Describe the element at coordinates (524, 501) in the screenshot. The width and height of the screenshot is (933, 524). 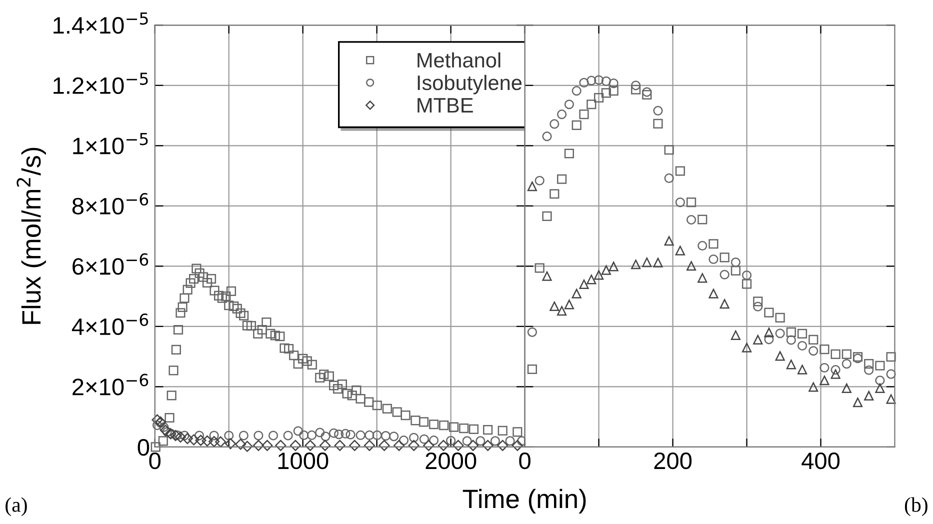
I see `x-axis-title: Time (min)` at that location.